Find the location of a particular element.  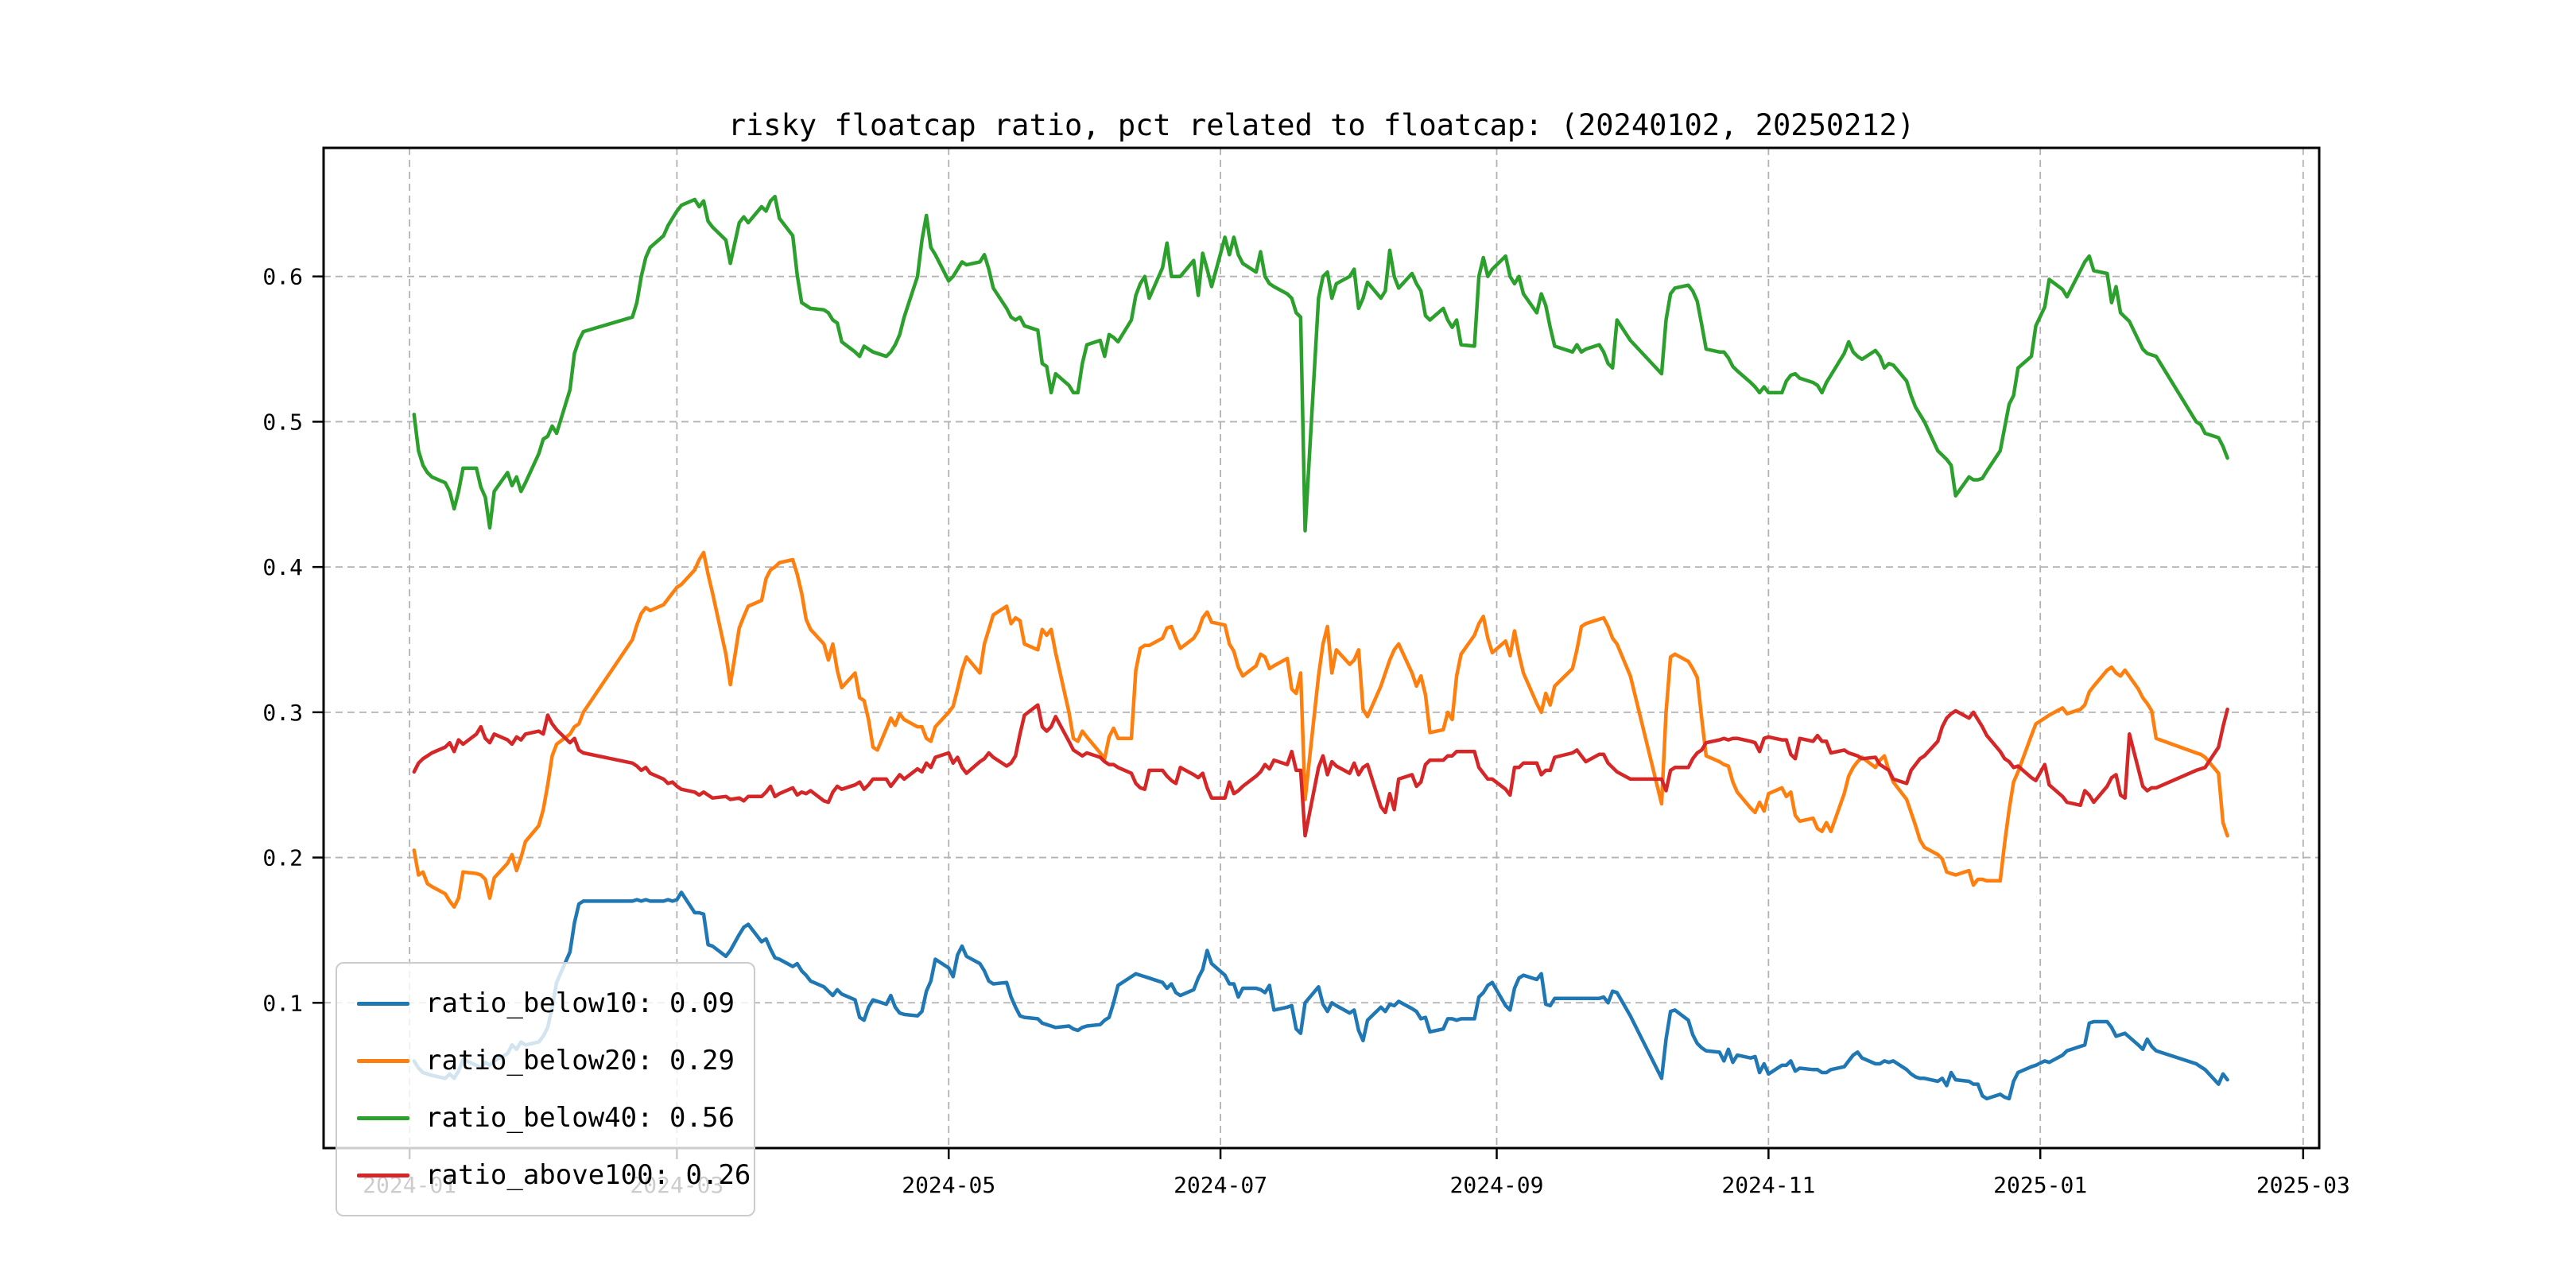

legend-label-ratio-below40: ratio_below40: 0.56 is located at coordinates (580, 1118).